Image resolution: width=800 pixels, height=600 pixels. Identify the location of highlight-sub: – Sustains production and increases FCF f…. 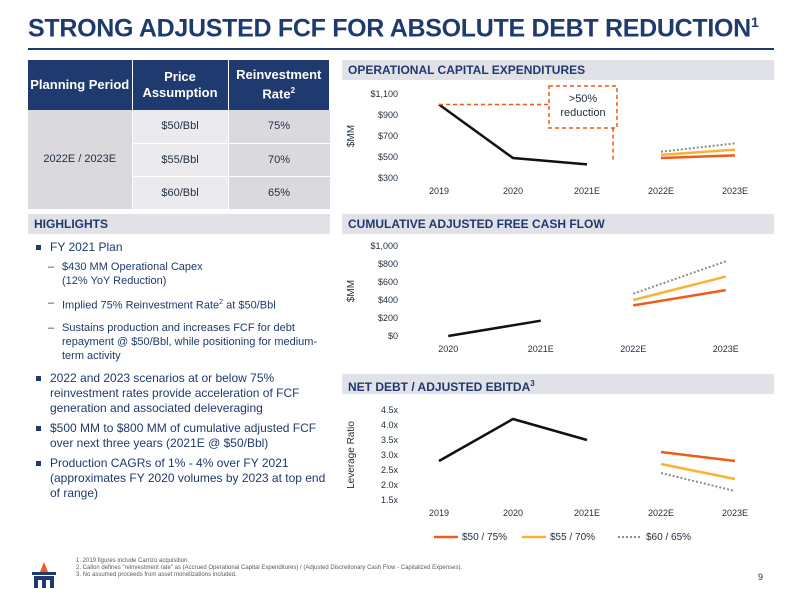
(183, 341).